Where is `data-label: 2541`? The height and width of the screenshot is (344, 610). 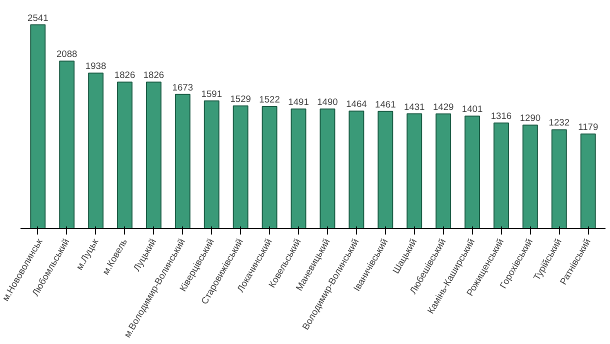
data-label: 2541 is located at coordinates (38, 17).